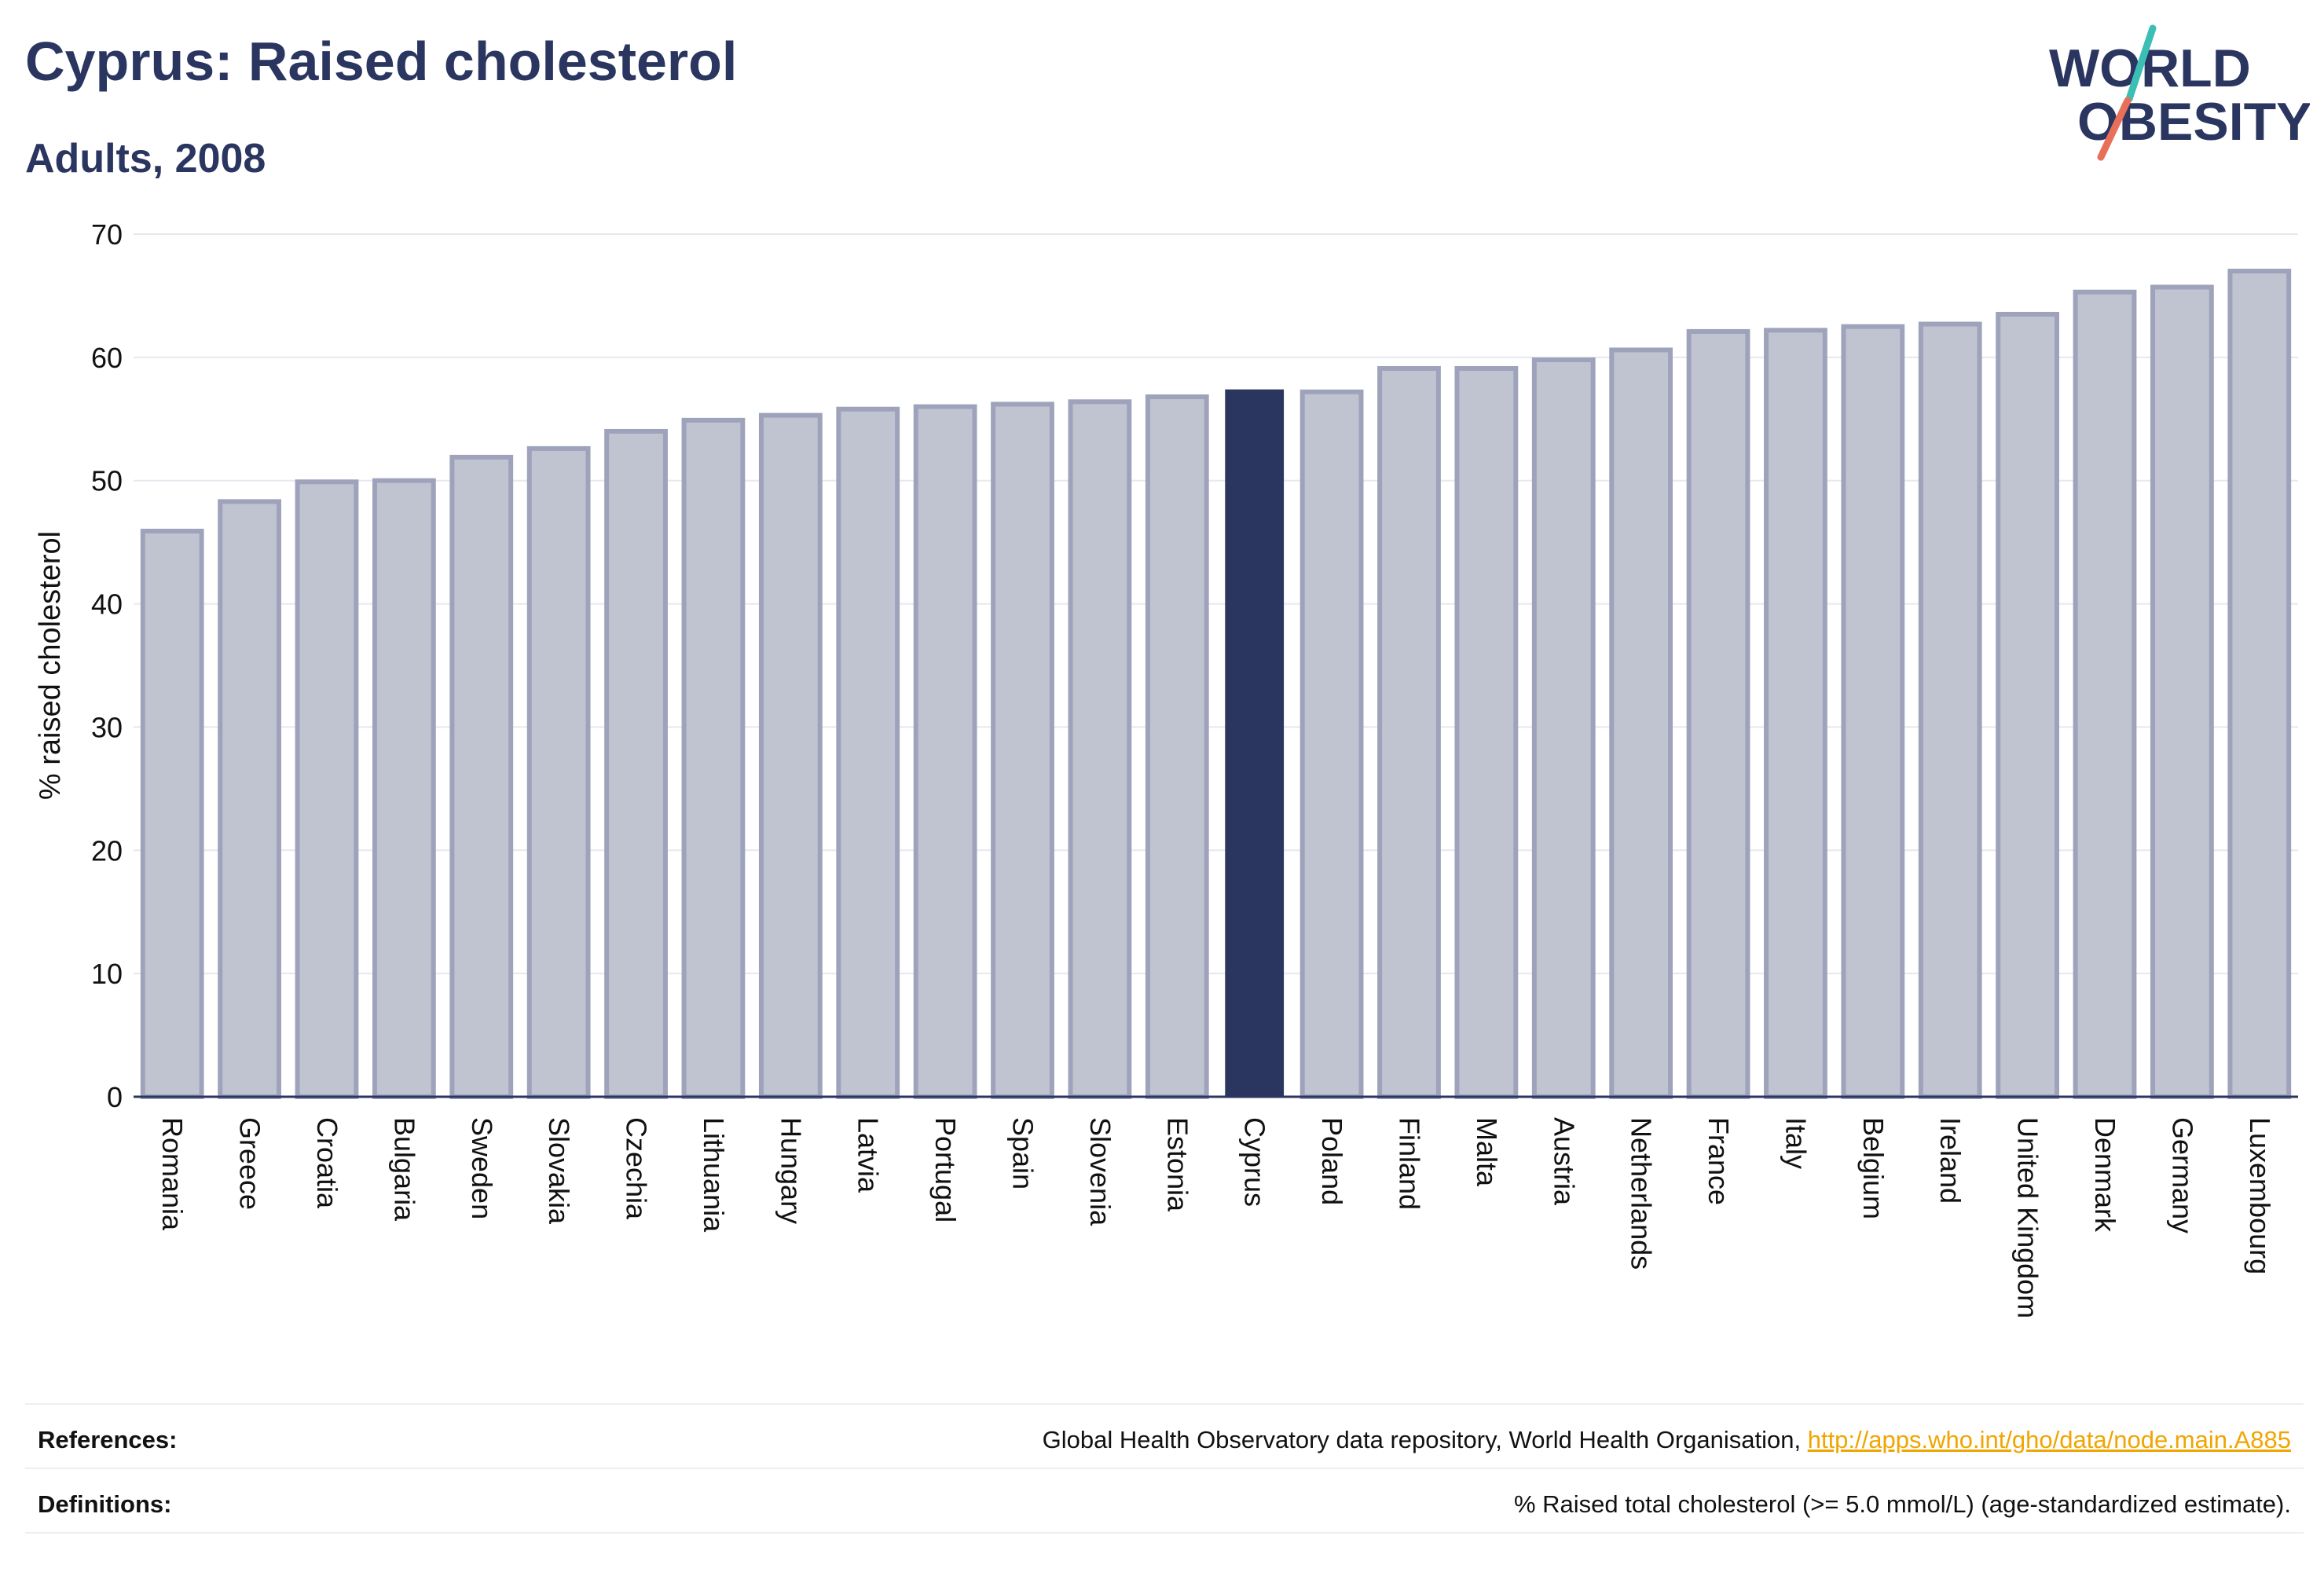  I want to click on bar-spain, so click(1022, 750).